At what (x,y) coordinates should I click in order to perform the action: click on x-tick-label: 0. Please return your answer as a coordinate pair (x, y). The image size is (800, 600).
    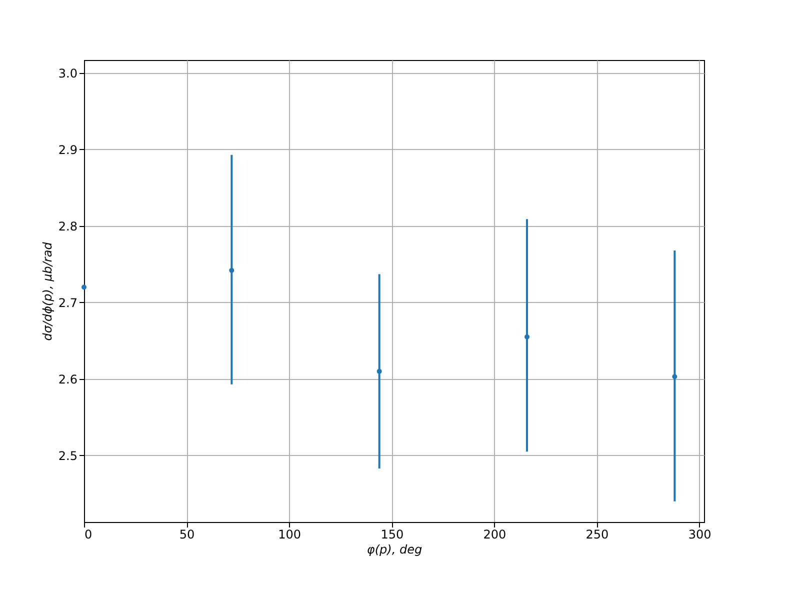
    Looking at the image, I should click on (88, 535).